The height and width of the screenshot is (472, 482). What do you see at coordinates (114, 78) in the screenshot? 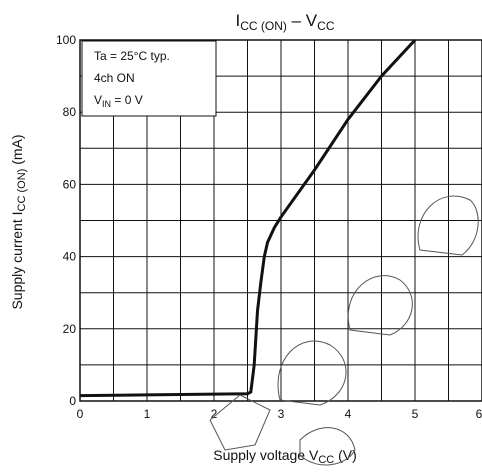
I see `annotation-channels: 4ch ON` at bounding box center [114, 78].